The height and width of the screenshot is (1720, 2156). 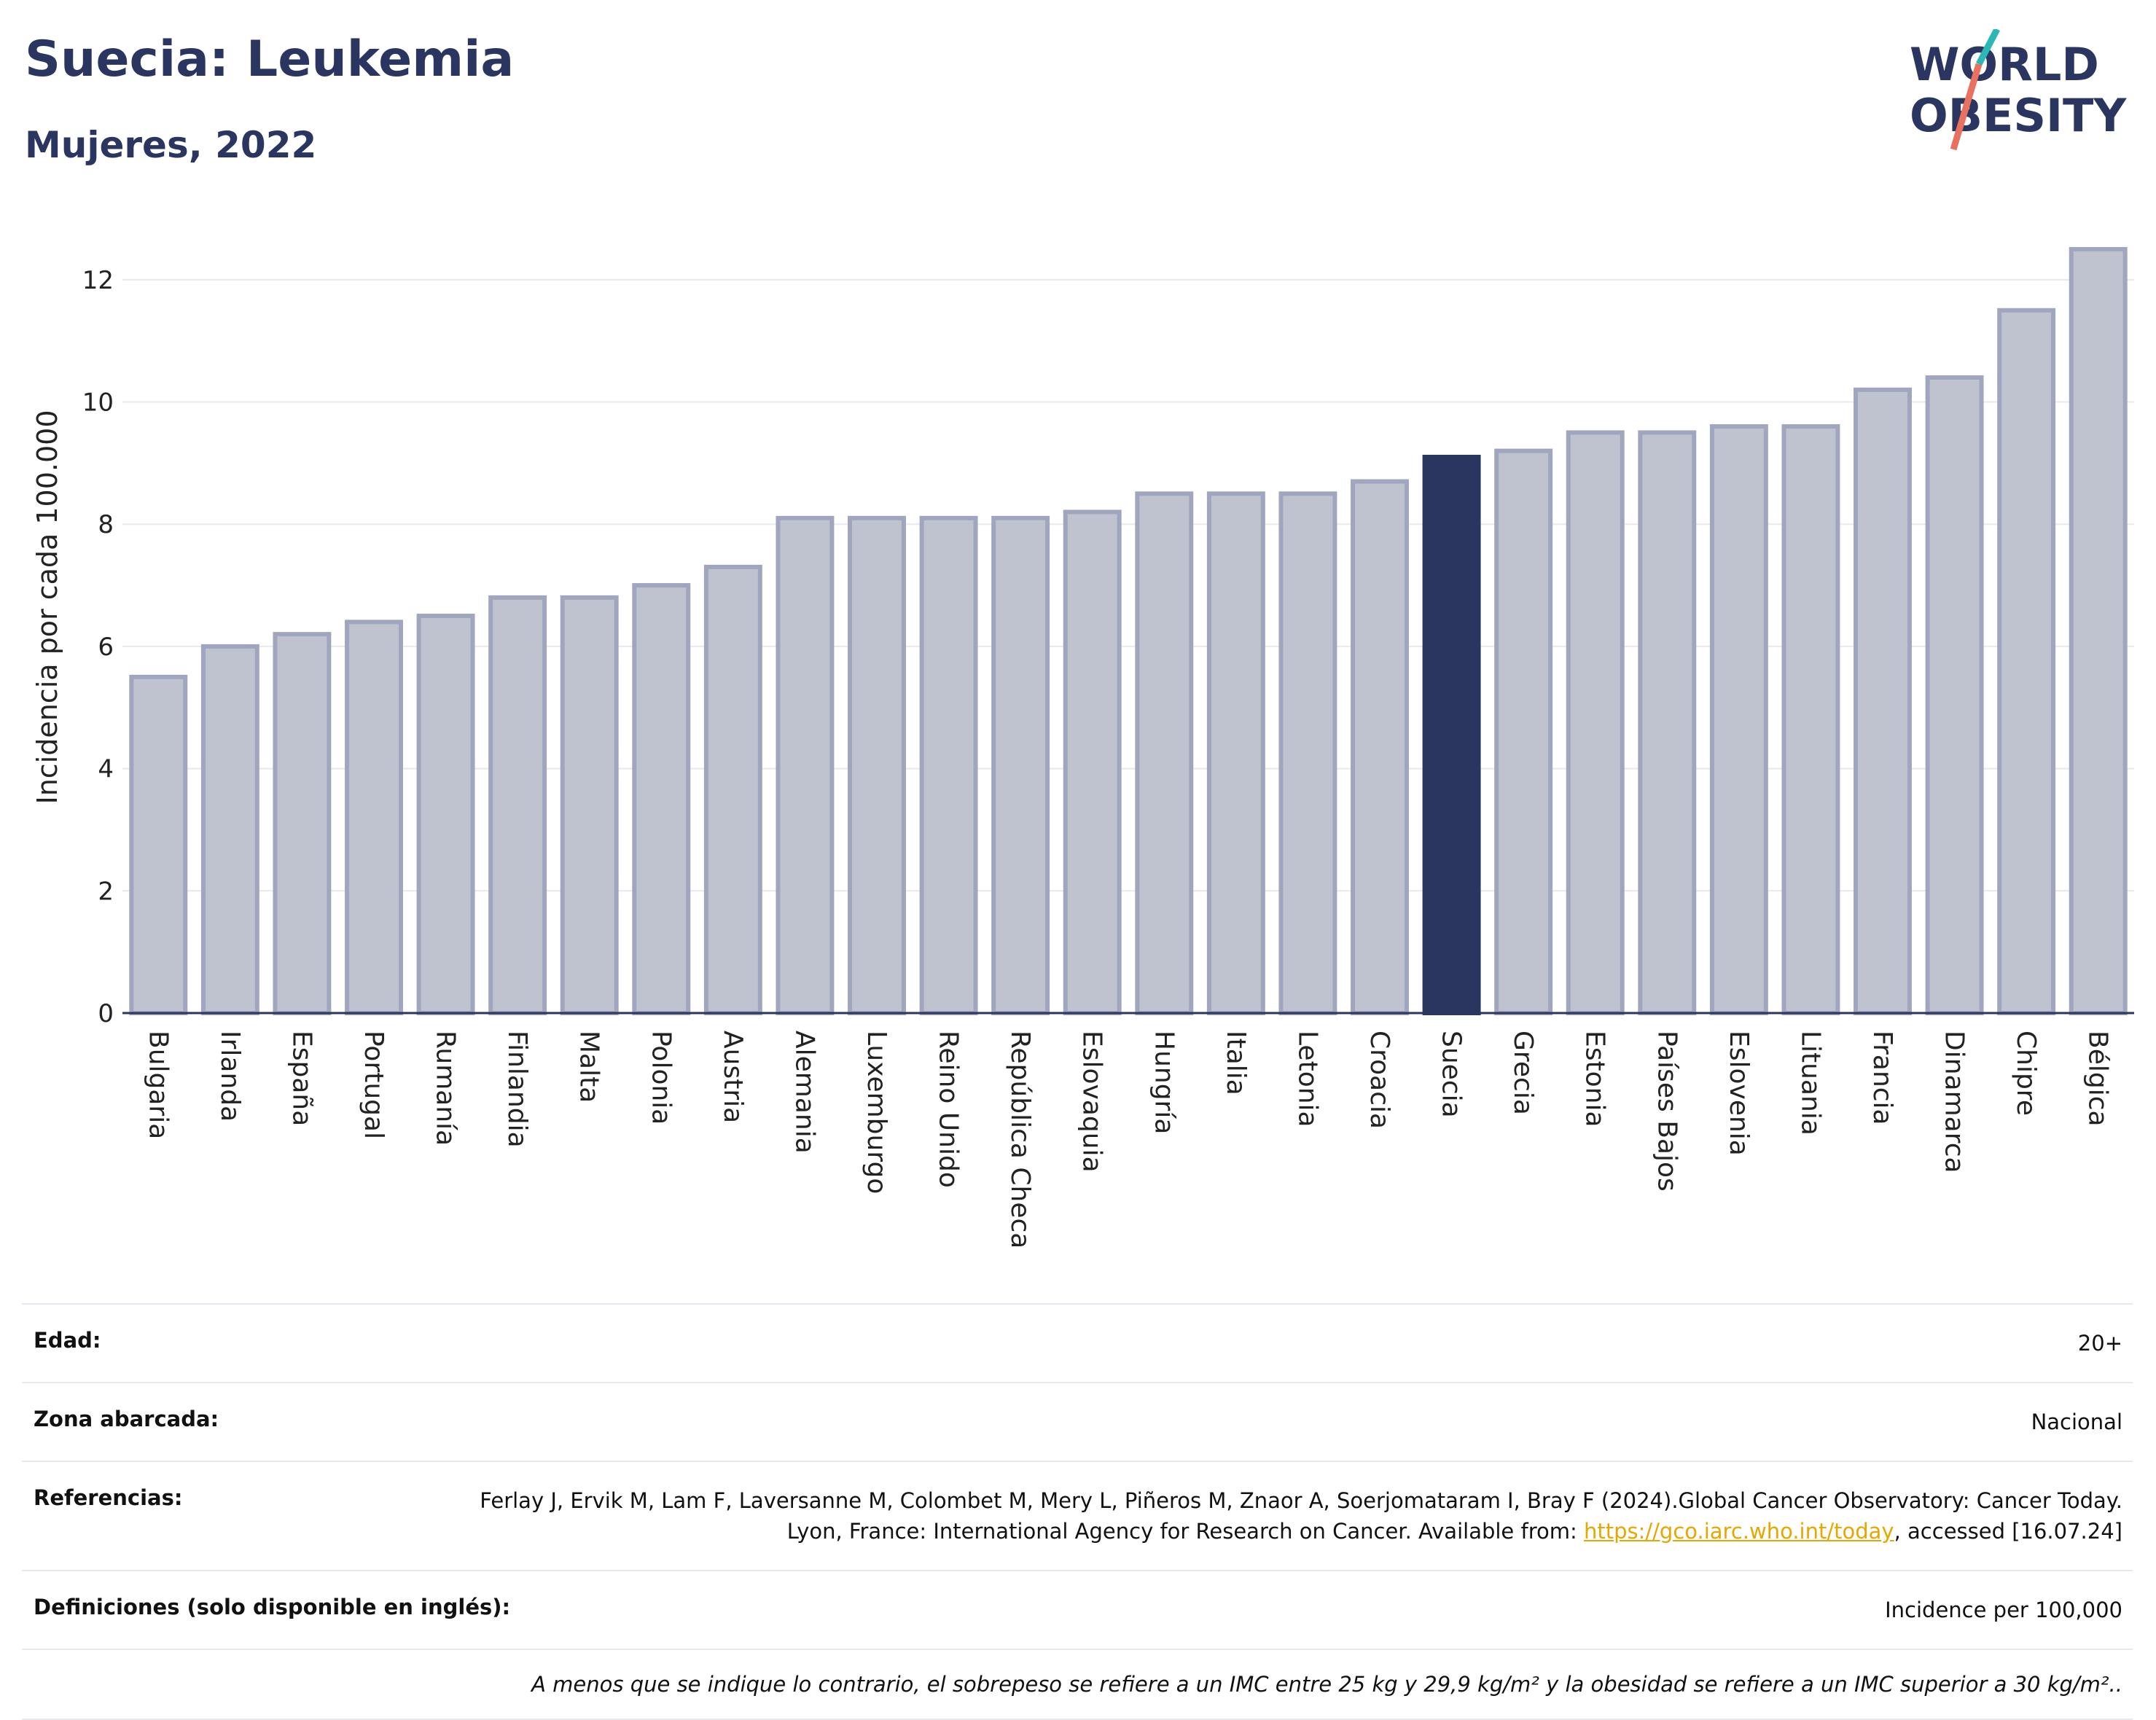 What do you see at coordinates (1955, 1102) in the screenshot?
I see `x-tick-label: Dinamarca` at bounding box center [1955, 1102].